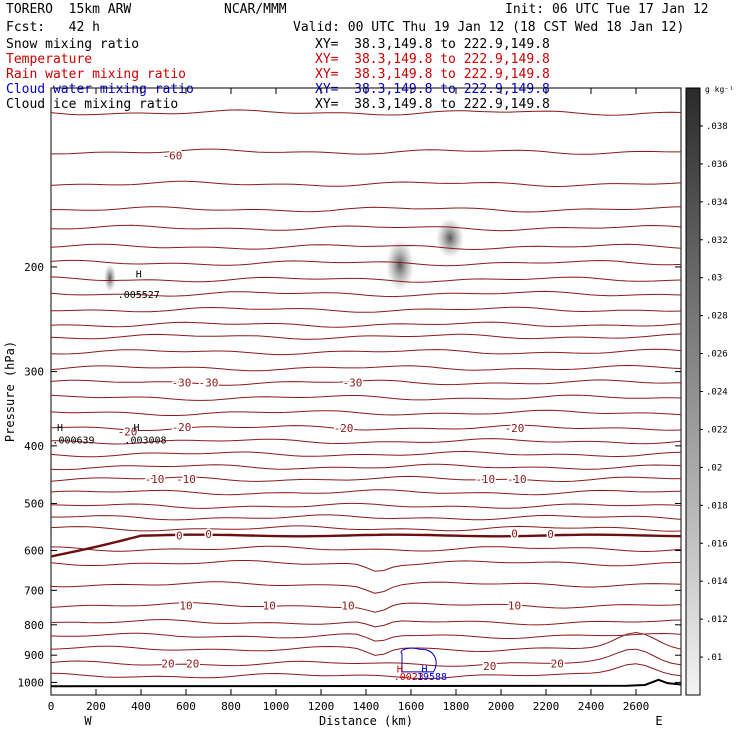  What do you see at coordinates (34, 503) in the screenshot?
I see `y-tick-label: 500` at bounding box center [34, 503].